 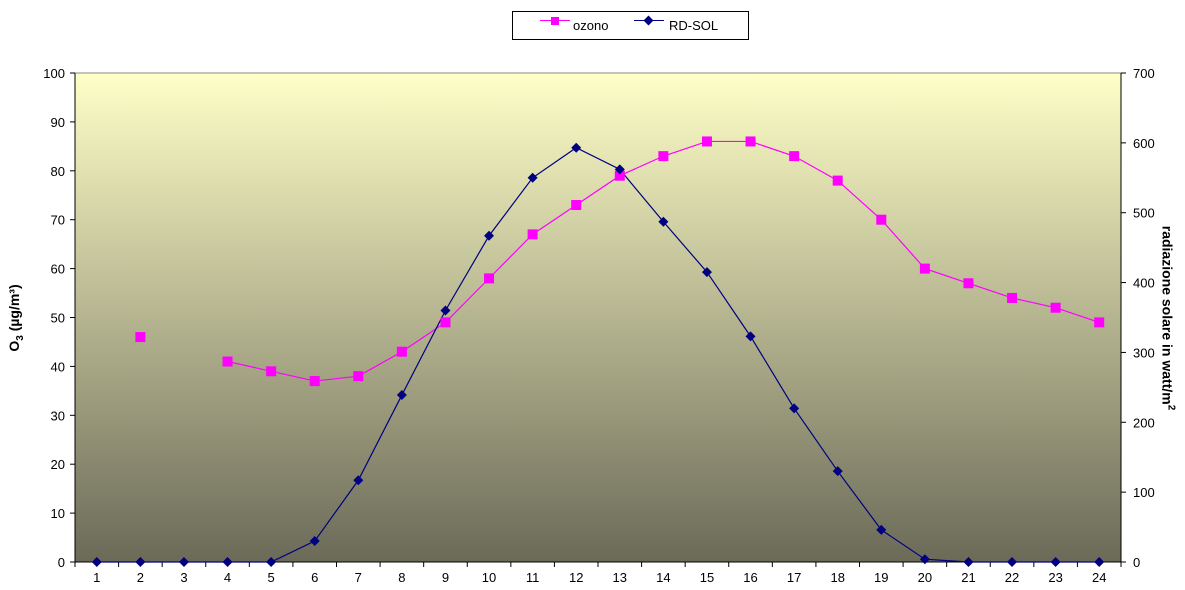 I want to click on y-axis-left-label-sub: 3, so click(x=20, y=338).